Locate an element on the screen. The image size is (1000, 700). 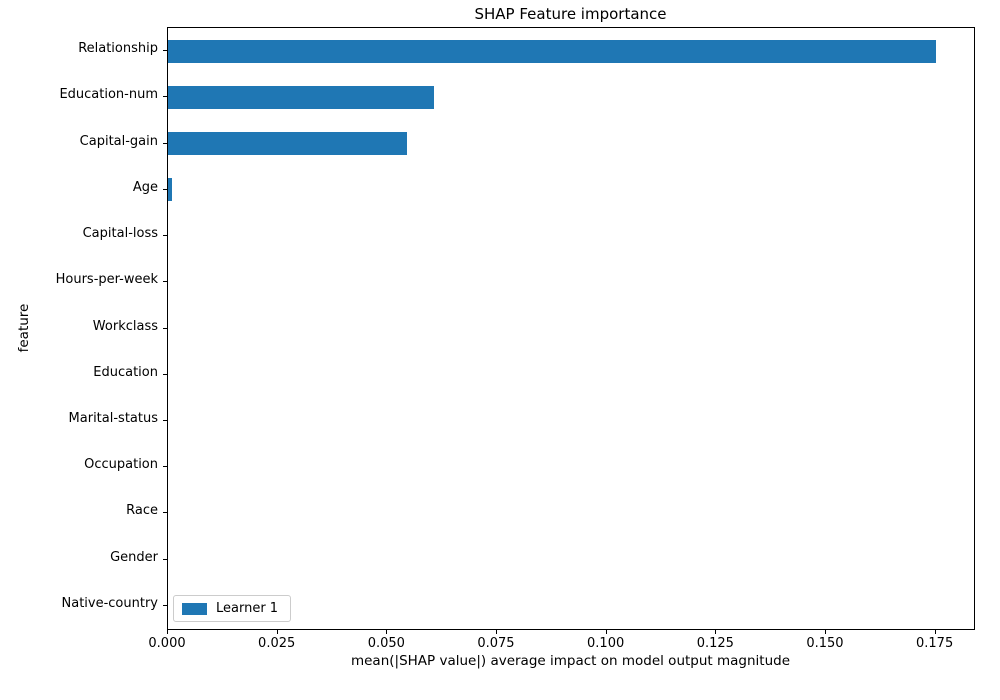
bar-capital-gain is located at coordinates (288, 144).